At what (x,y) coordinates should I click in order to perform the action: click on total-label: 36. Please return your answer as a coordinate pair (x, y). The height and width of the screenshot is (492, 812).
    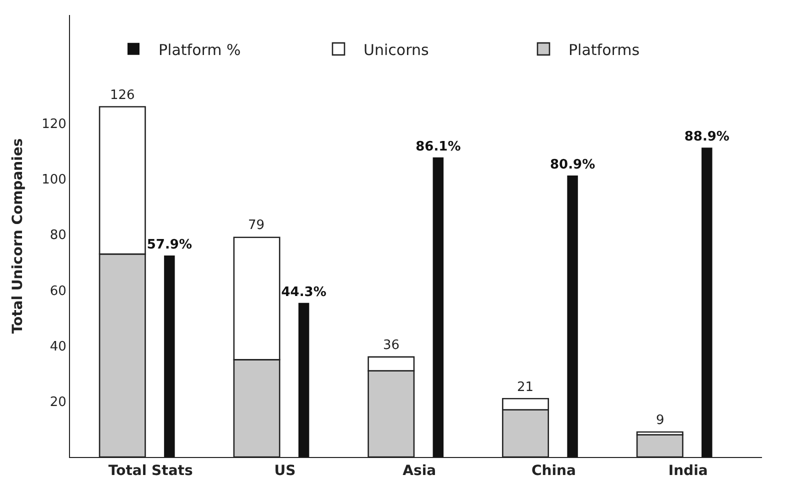
    Looking at the image, I should click on (391, 345).